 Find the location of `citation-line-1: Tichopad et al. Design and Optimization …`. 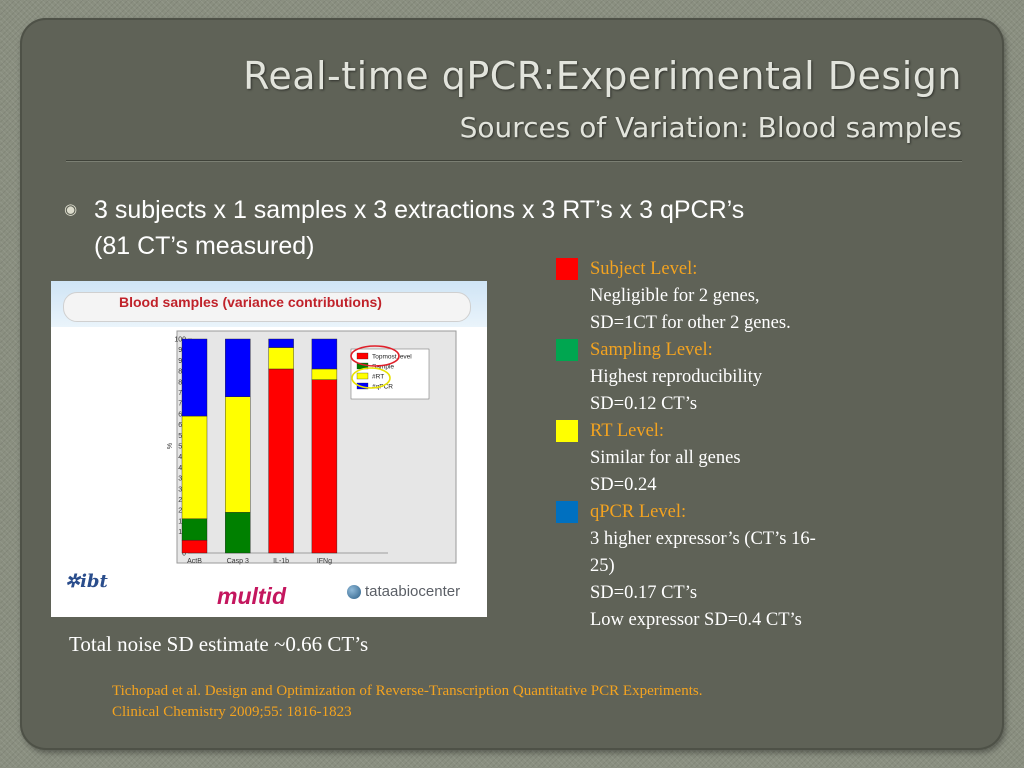

citation-line-1: Tichopad et al. Design and Optimization … is located at coordinates (407, 691).